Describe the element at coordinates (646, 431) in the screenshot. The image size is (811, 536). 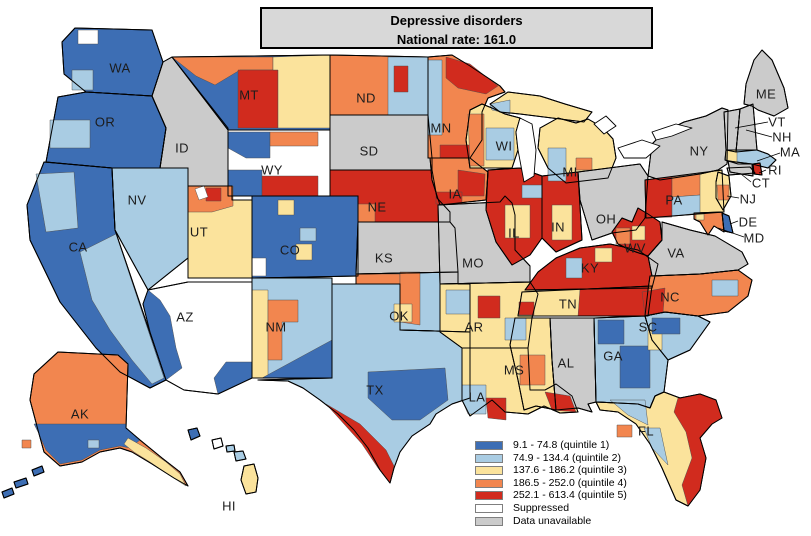
I see `state-label-FL: FL` at that location.